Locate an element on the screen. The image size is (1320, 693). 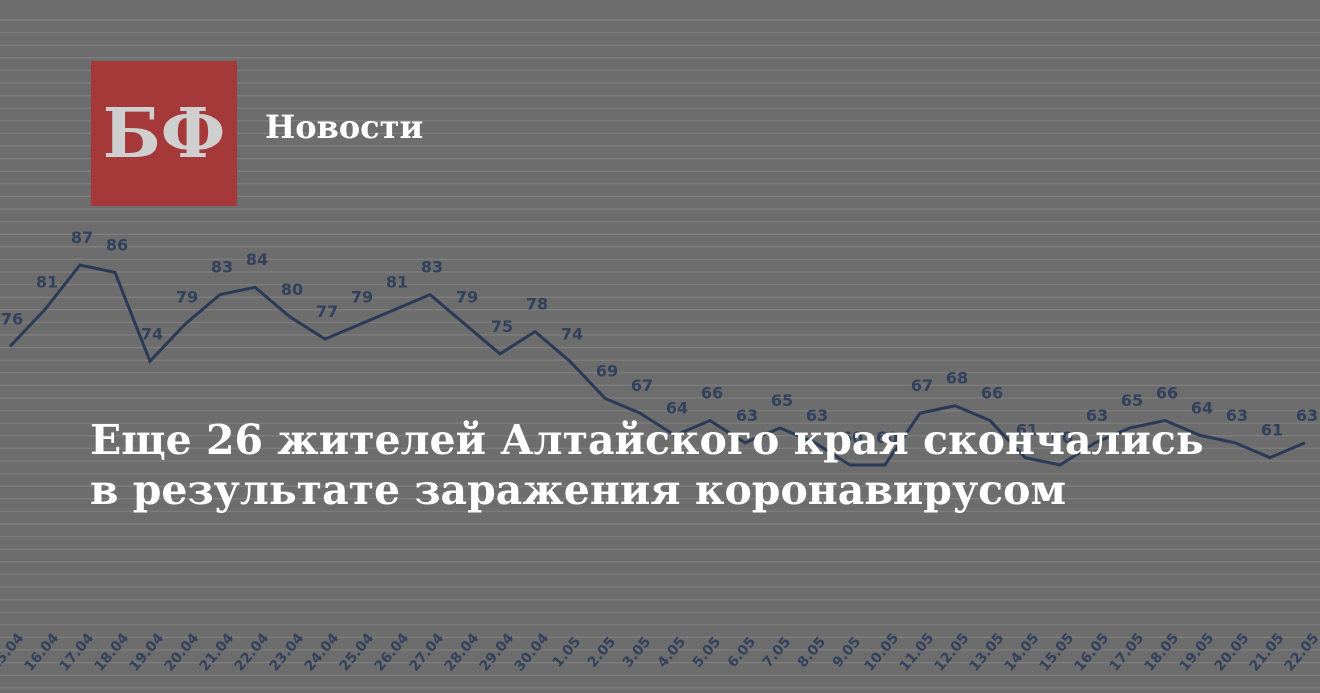
data-label: 84 is located at coordinates (257, 259).